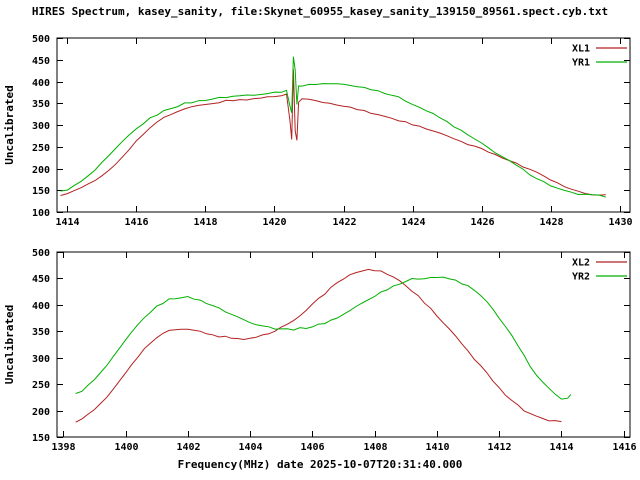 Image resolution: width=640 pixels, height=480 pixels. What do you see at coordinates (551, 222) in the screenshot?
I see `svg-text: 1428` at bounding box center [551, 222].